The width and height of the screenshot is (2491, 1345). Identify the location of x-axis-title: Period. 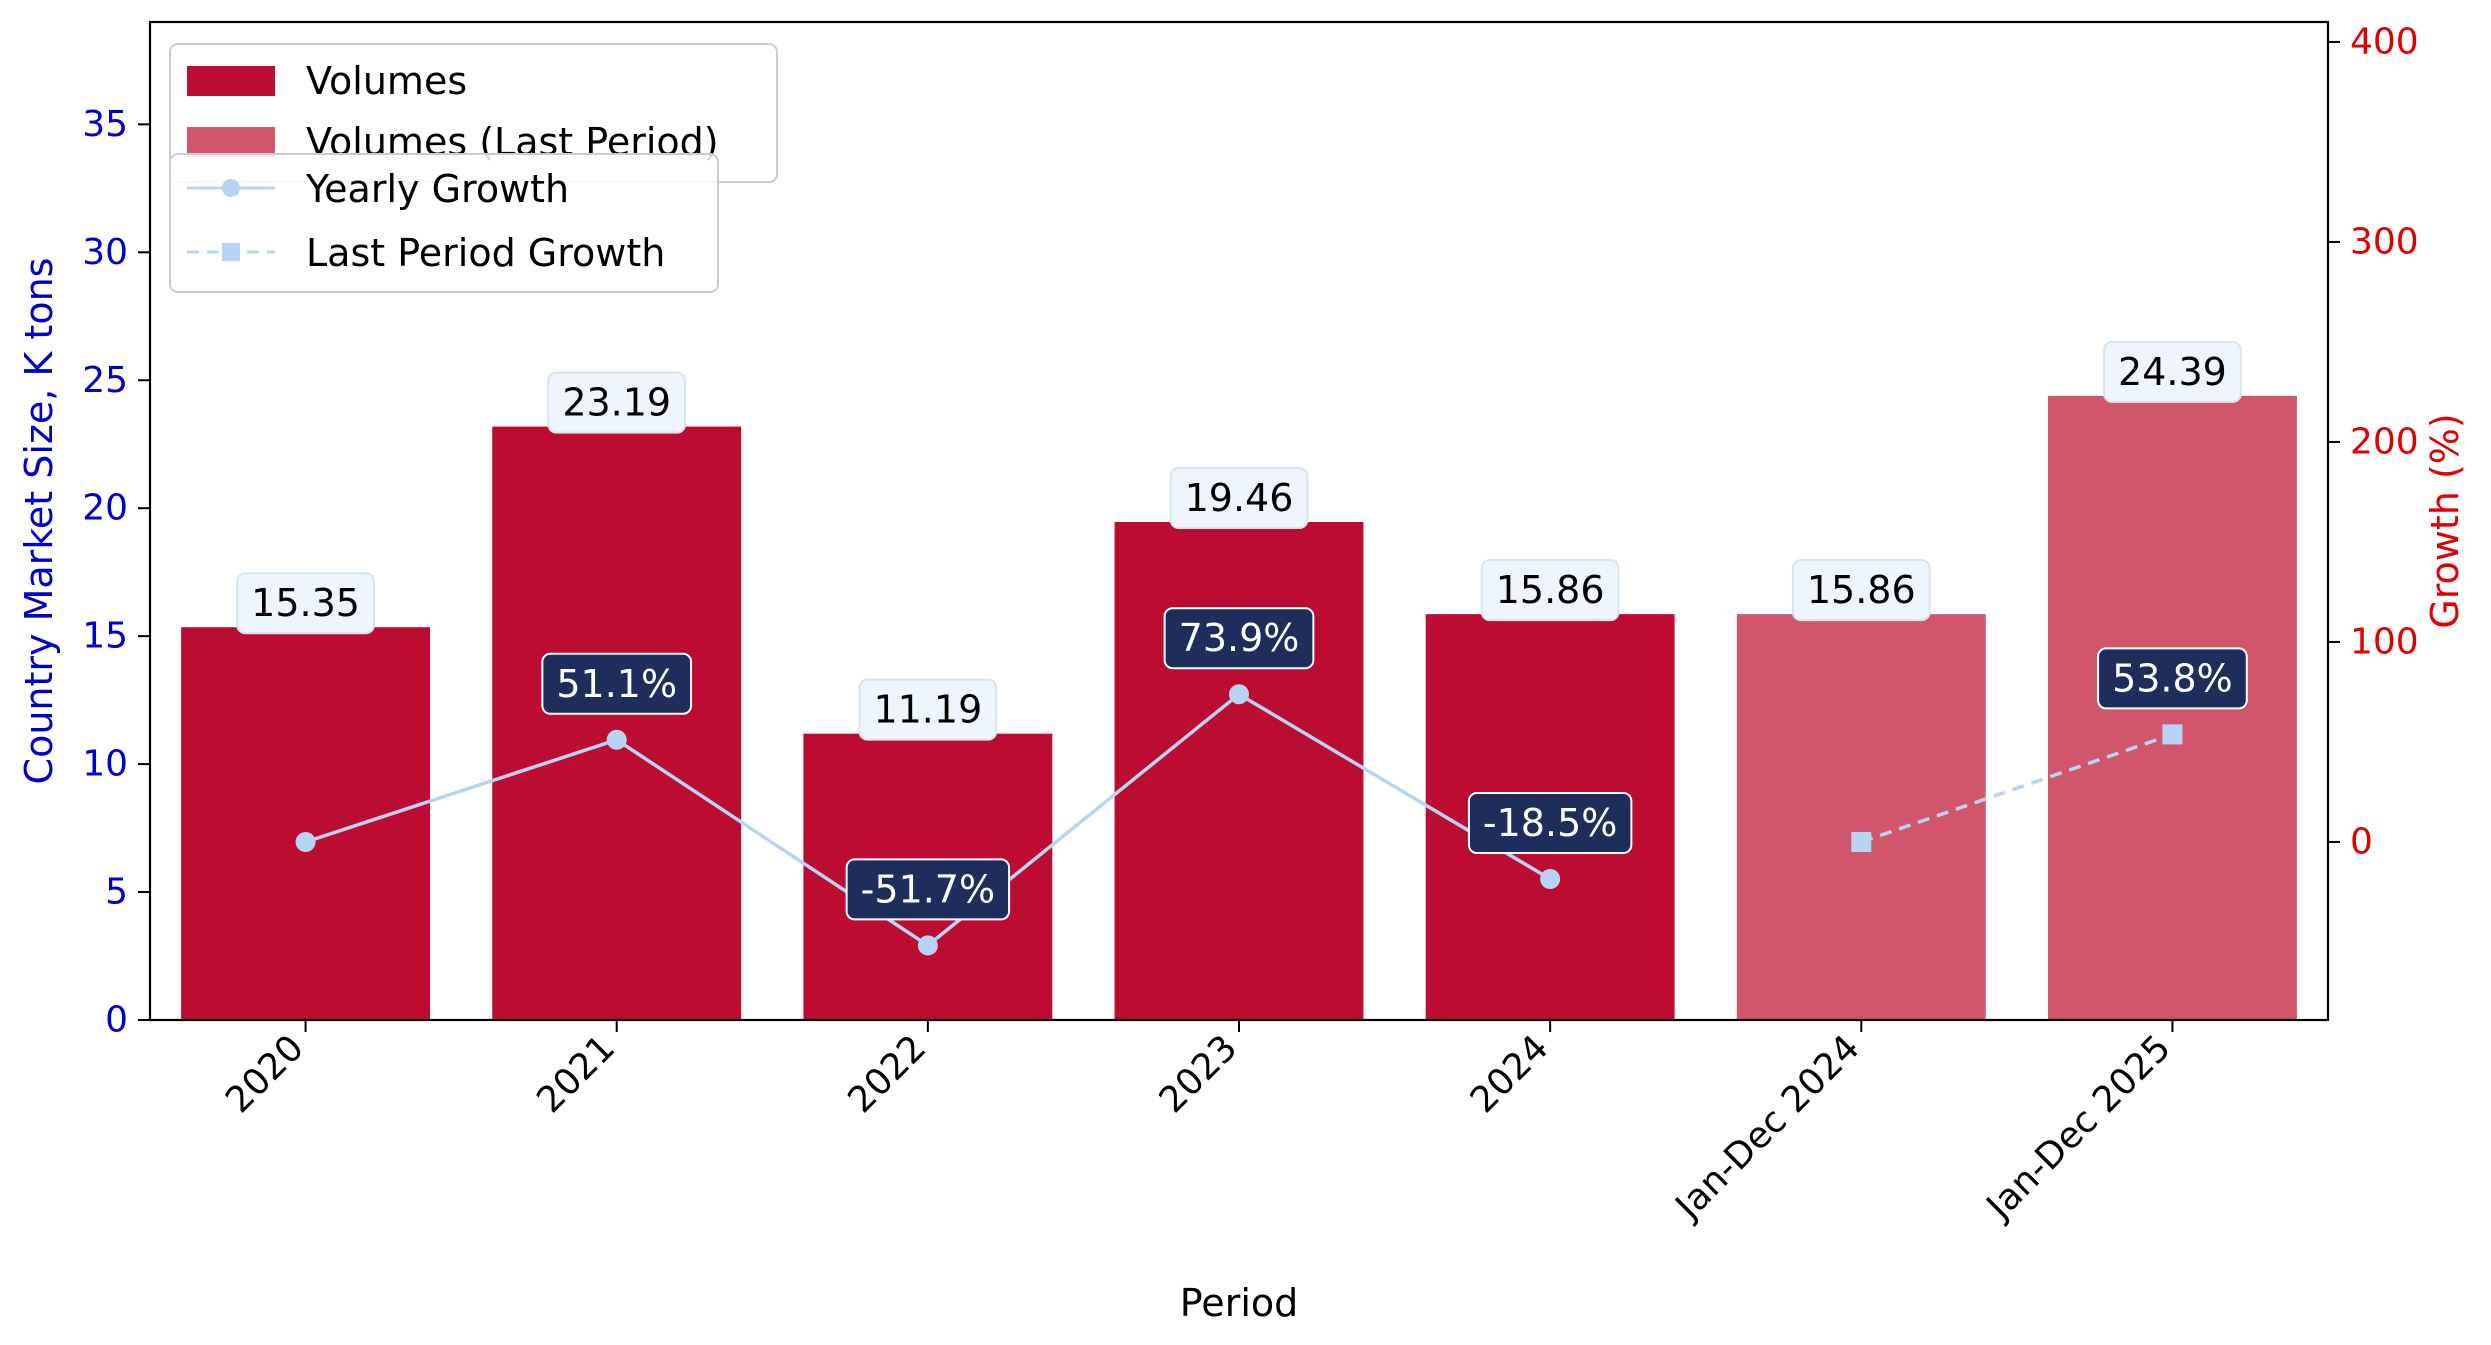
(1239, 1303).